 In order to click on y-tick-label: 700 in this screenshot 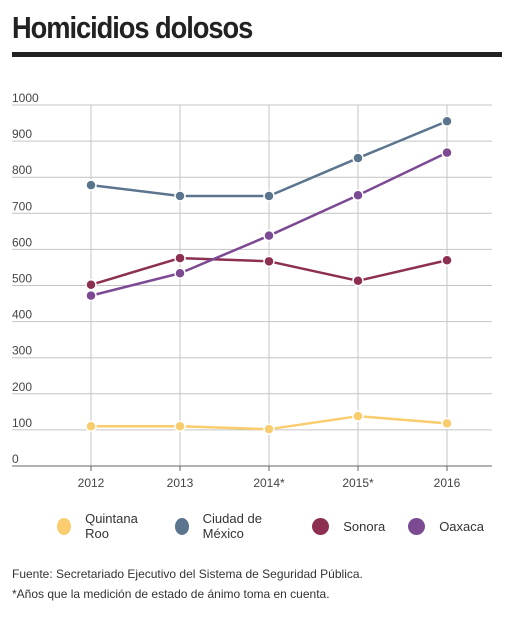, I will do `click(22, 206)`.